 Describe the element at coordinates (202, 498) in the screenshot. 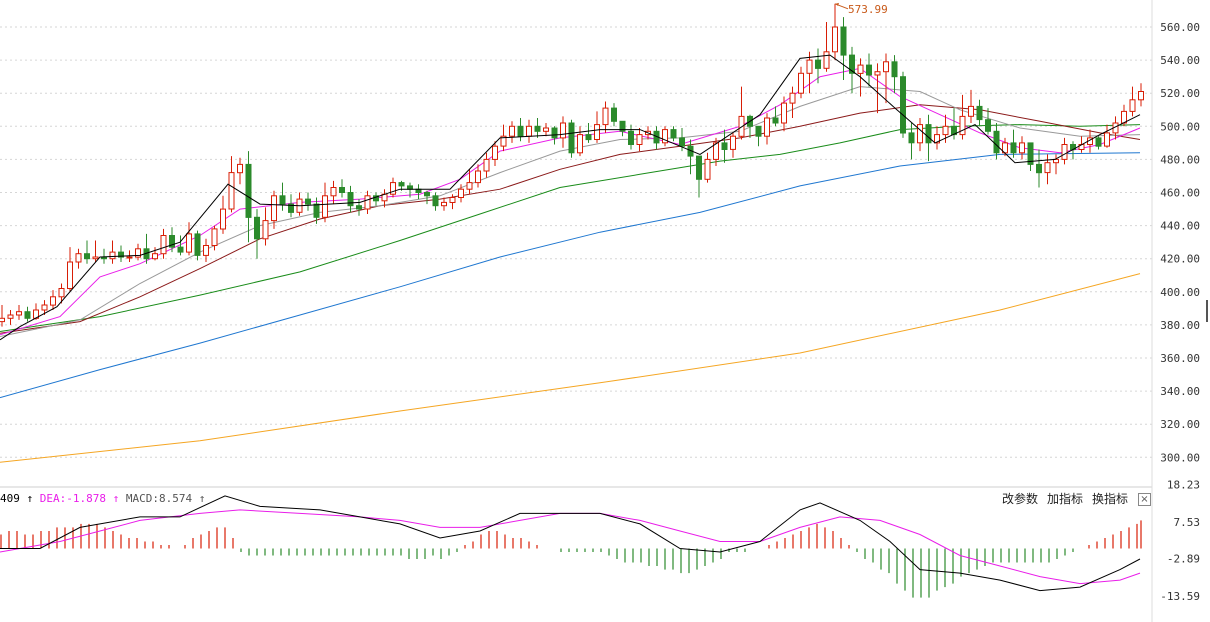

I see `arrow-up-icon: ↑` at that location.